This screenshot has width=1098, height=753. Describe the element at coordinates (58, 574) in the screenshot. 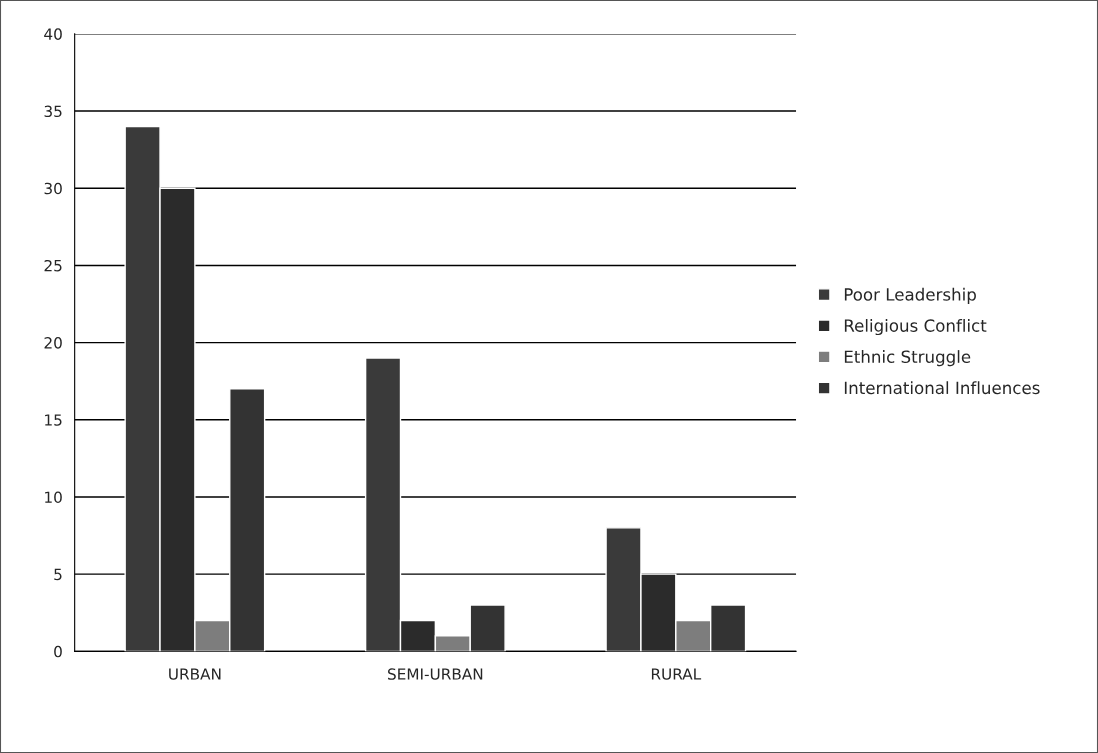

I see `y-tick-label: 5` at that location.